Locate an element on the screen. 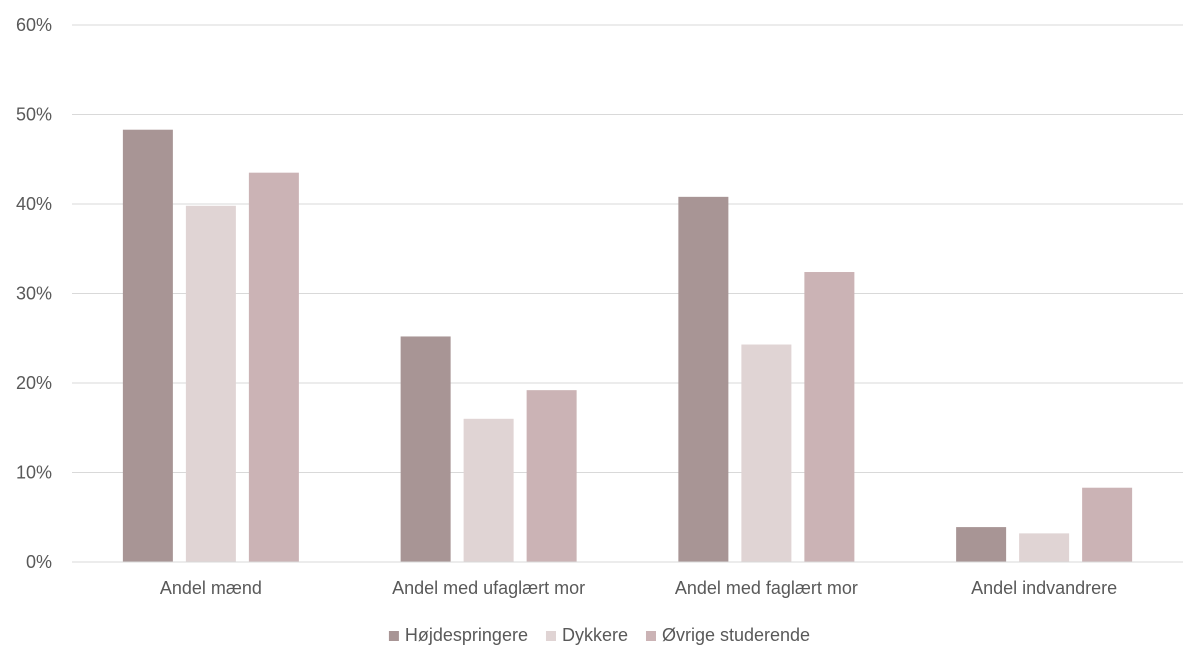 The image size is (1199, 645). x-category-label: Andel indvandrere is located at coordinates (1044, 588).